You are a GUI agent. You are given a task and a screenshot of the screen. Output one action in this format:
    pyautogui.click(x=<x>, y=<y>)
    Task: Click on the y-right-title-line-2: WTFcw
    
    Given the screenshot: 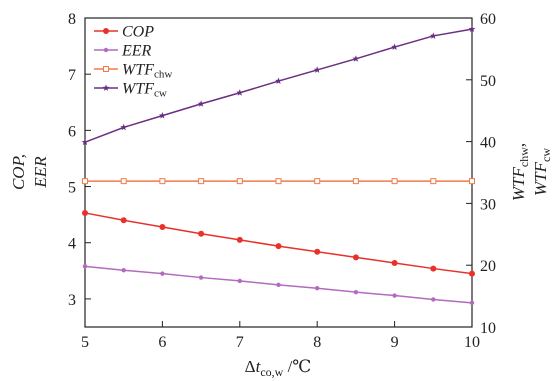 What is the action you would take?
    pyautogui.click(x=542, y=172)
    